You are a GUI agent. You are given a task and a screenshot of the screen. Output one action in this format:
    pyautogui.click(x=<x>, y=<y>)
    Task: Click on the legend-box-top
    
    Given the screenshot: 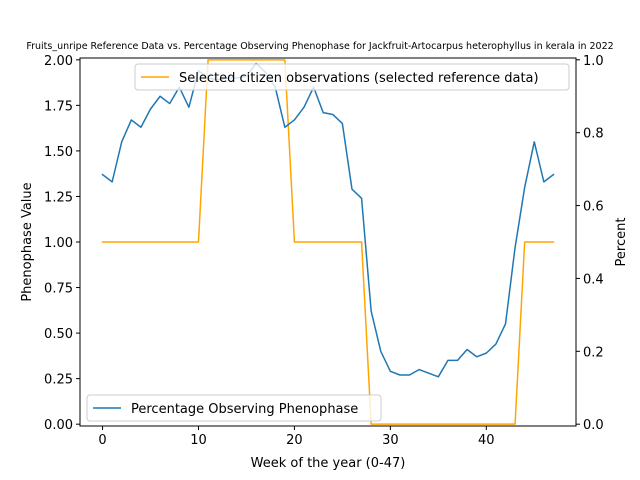 What is the action you would take?
    pyautogui.click(x=352, y=77)
    